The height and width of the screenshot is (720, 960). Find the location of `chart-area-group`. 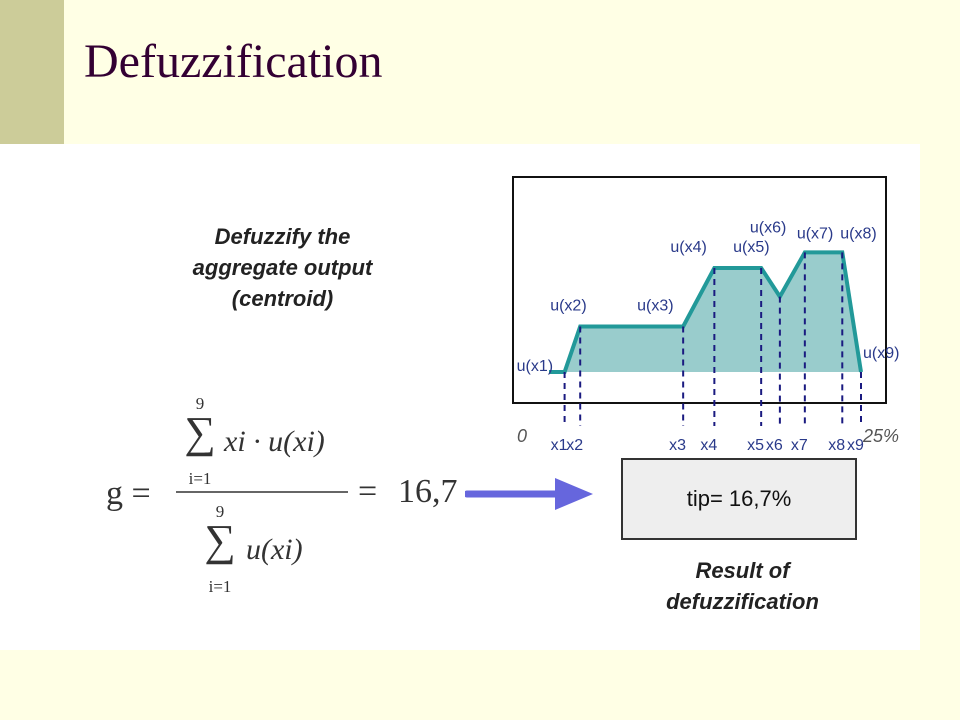

chart-area-group is located at coordinates (706, 312).